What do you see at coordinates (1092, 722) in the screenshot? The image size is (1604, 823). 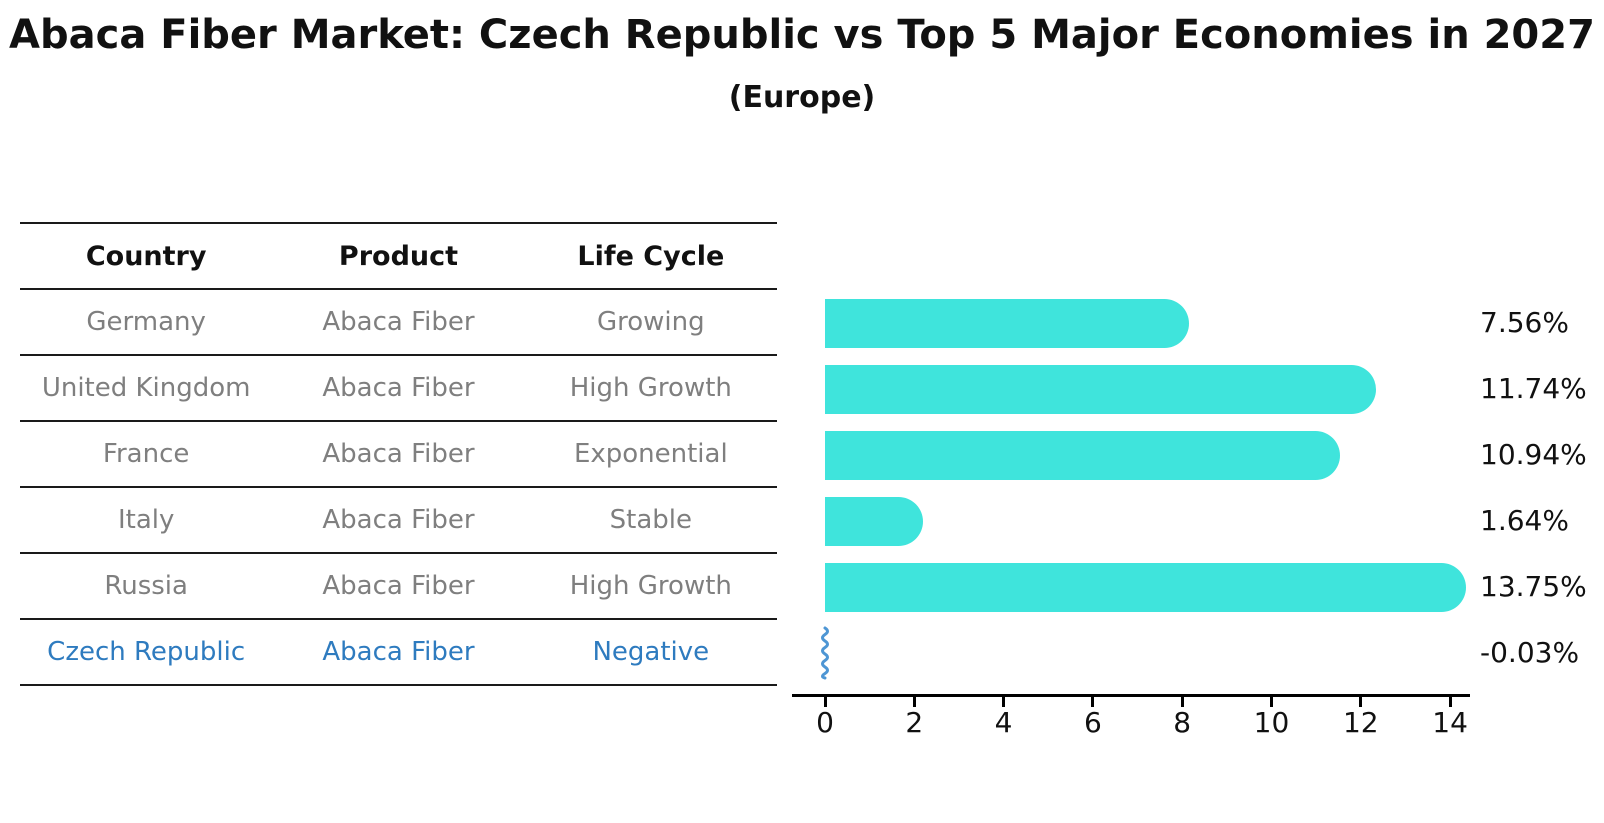 I see `x-tick-label: 6` at bounding box center [1092, 722].